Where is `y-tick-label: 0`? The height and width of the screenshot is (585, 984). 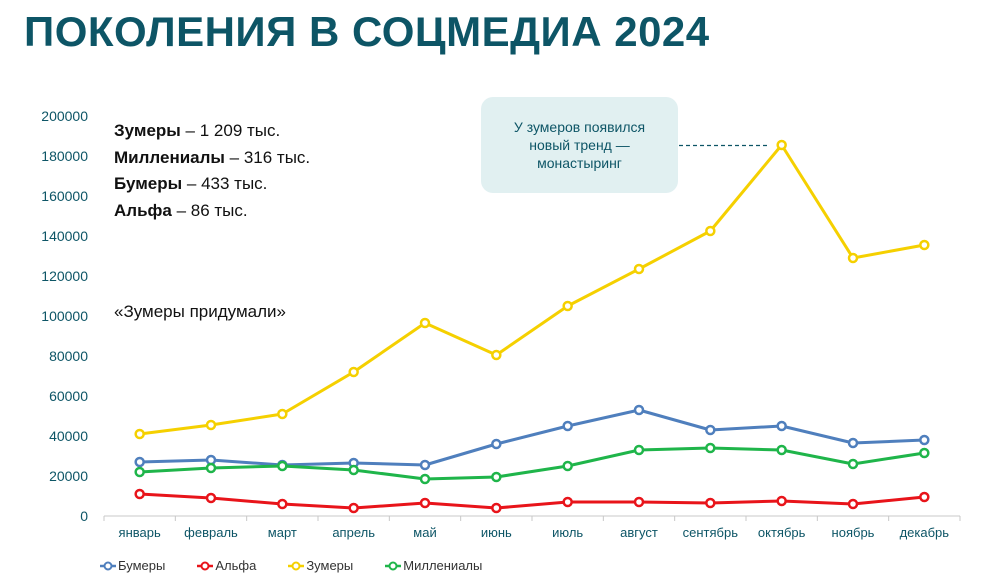
y-tick-label: 0 is located at coordinates (84, 516).